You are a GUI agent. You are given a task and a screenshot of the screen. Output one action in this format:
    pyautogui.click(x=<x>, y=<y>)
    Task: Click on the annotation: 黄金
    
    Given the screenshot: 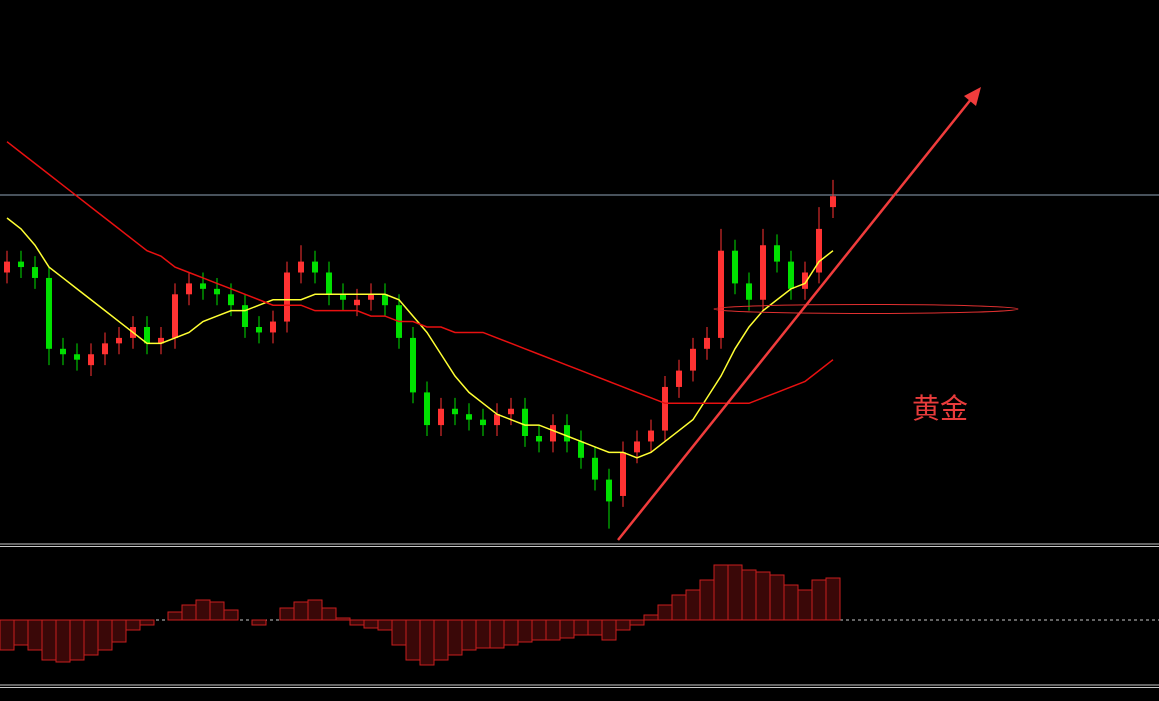 What is the action you would take?
    pyautogui.click(x=940, y=408)
    